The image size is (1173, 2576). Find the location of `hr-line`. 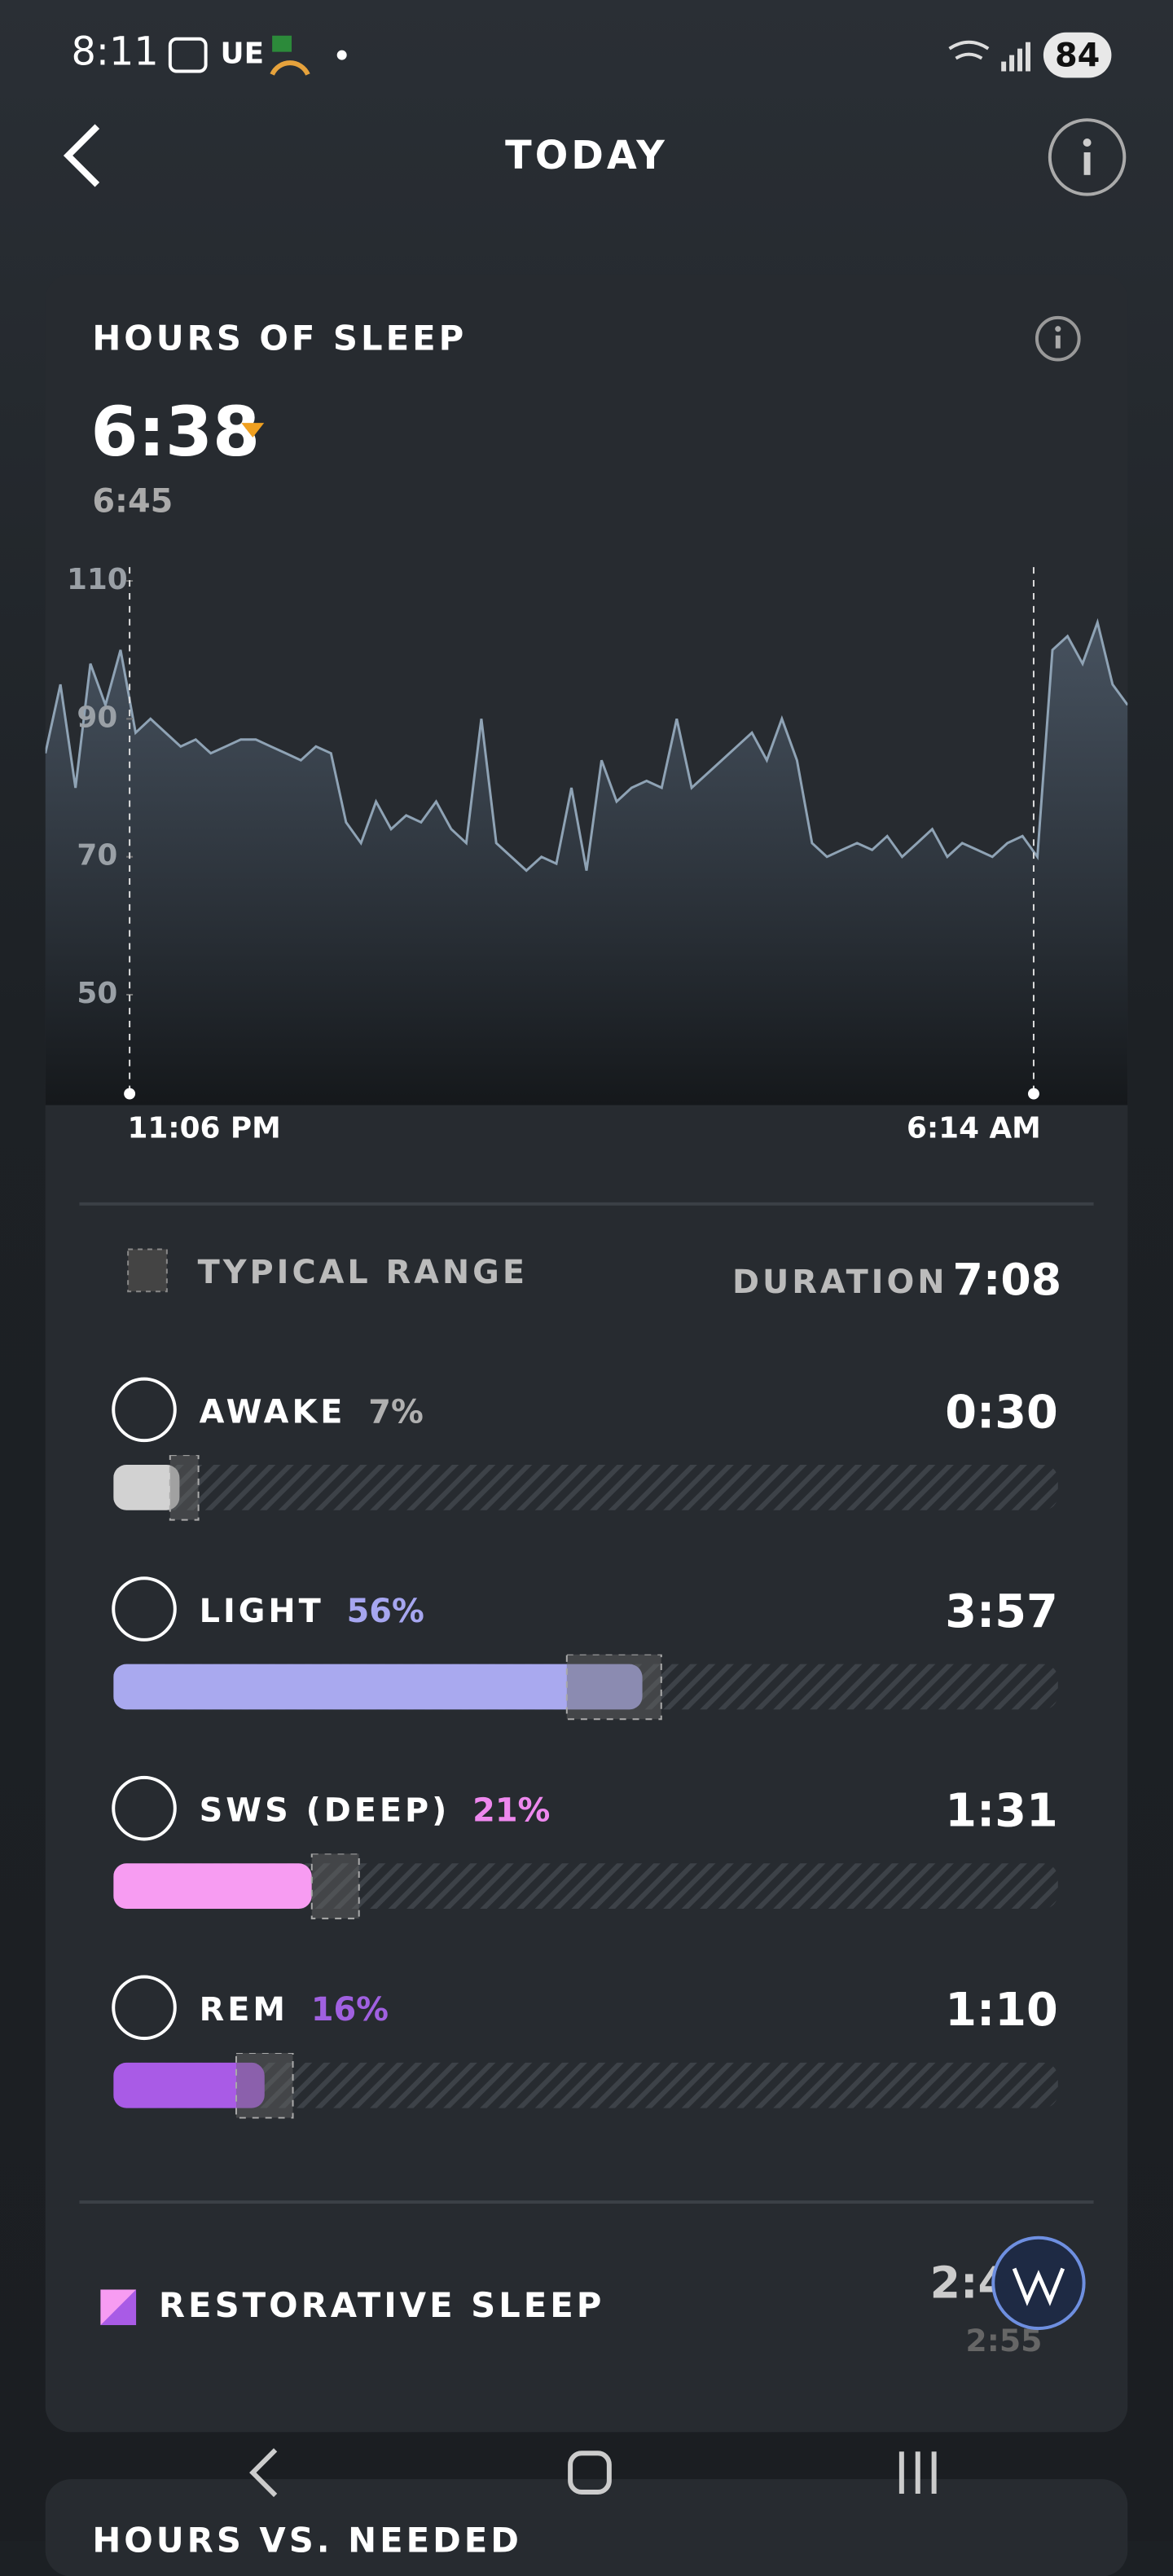

hr-line is located at coordinates (586, 745).